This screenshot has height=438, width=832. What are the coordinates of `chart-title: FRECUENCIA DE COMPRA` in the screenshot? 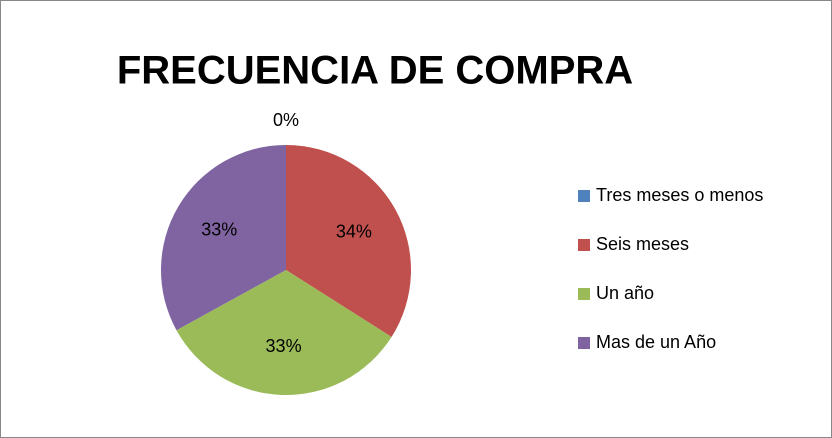 It's located at (375, 71).